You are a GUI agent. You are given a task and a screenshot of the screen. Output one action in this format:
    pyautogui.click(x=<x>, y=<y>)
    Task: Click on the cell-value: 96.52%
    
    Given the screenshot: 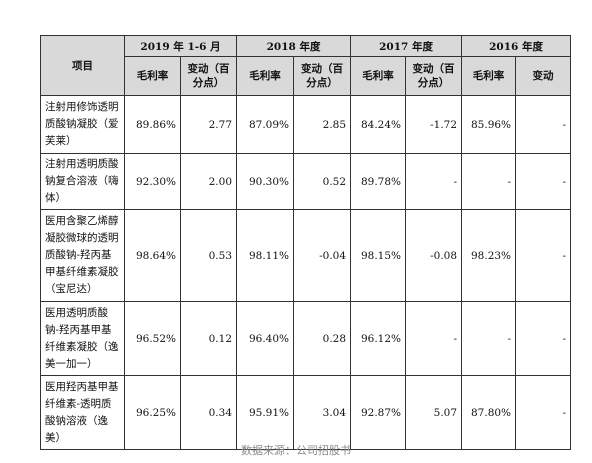 What is the action you would take?
    pyautogui.click(x=152, y=338)
    